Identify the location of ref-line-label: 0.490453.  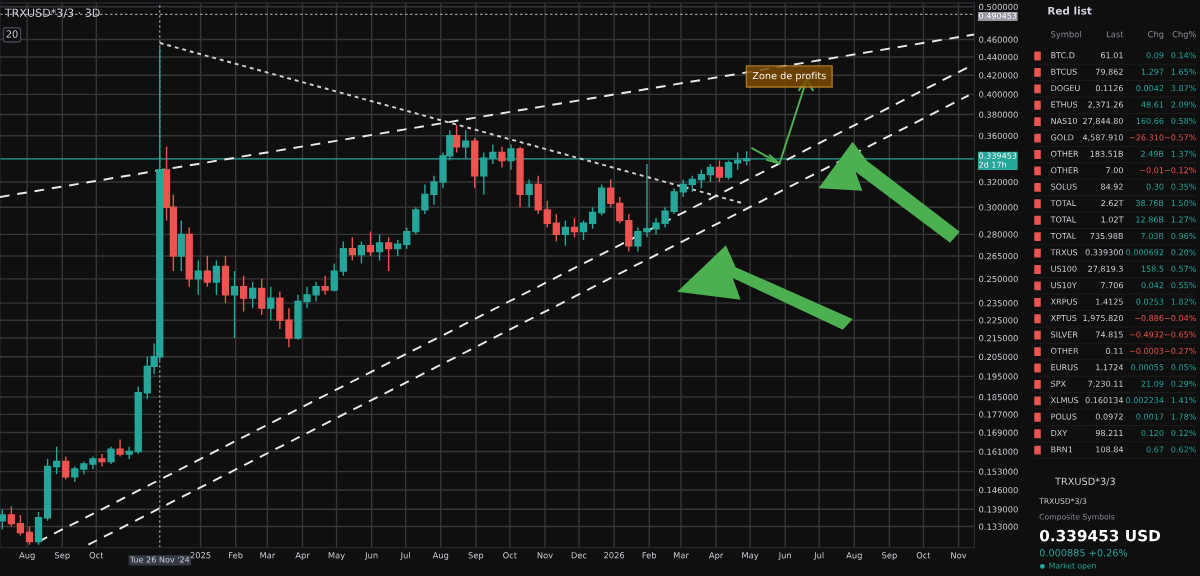
(998, 15).